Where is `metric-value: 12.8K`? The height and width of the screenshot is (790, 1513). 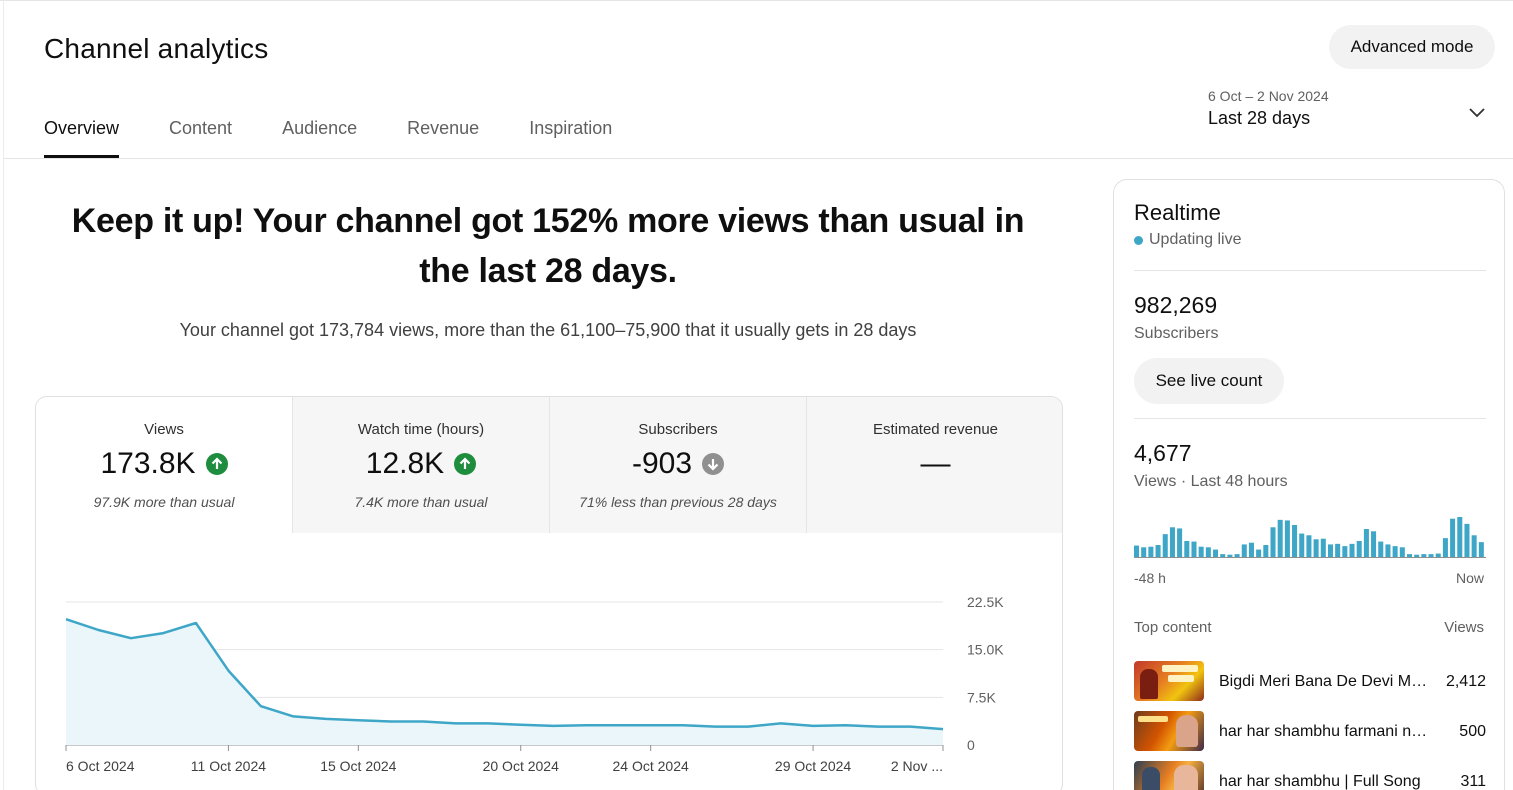
metric-value: 12.8K is located at coordinates (405, 463).